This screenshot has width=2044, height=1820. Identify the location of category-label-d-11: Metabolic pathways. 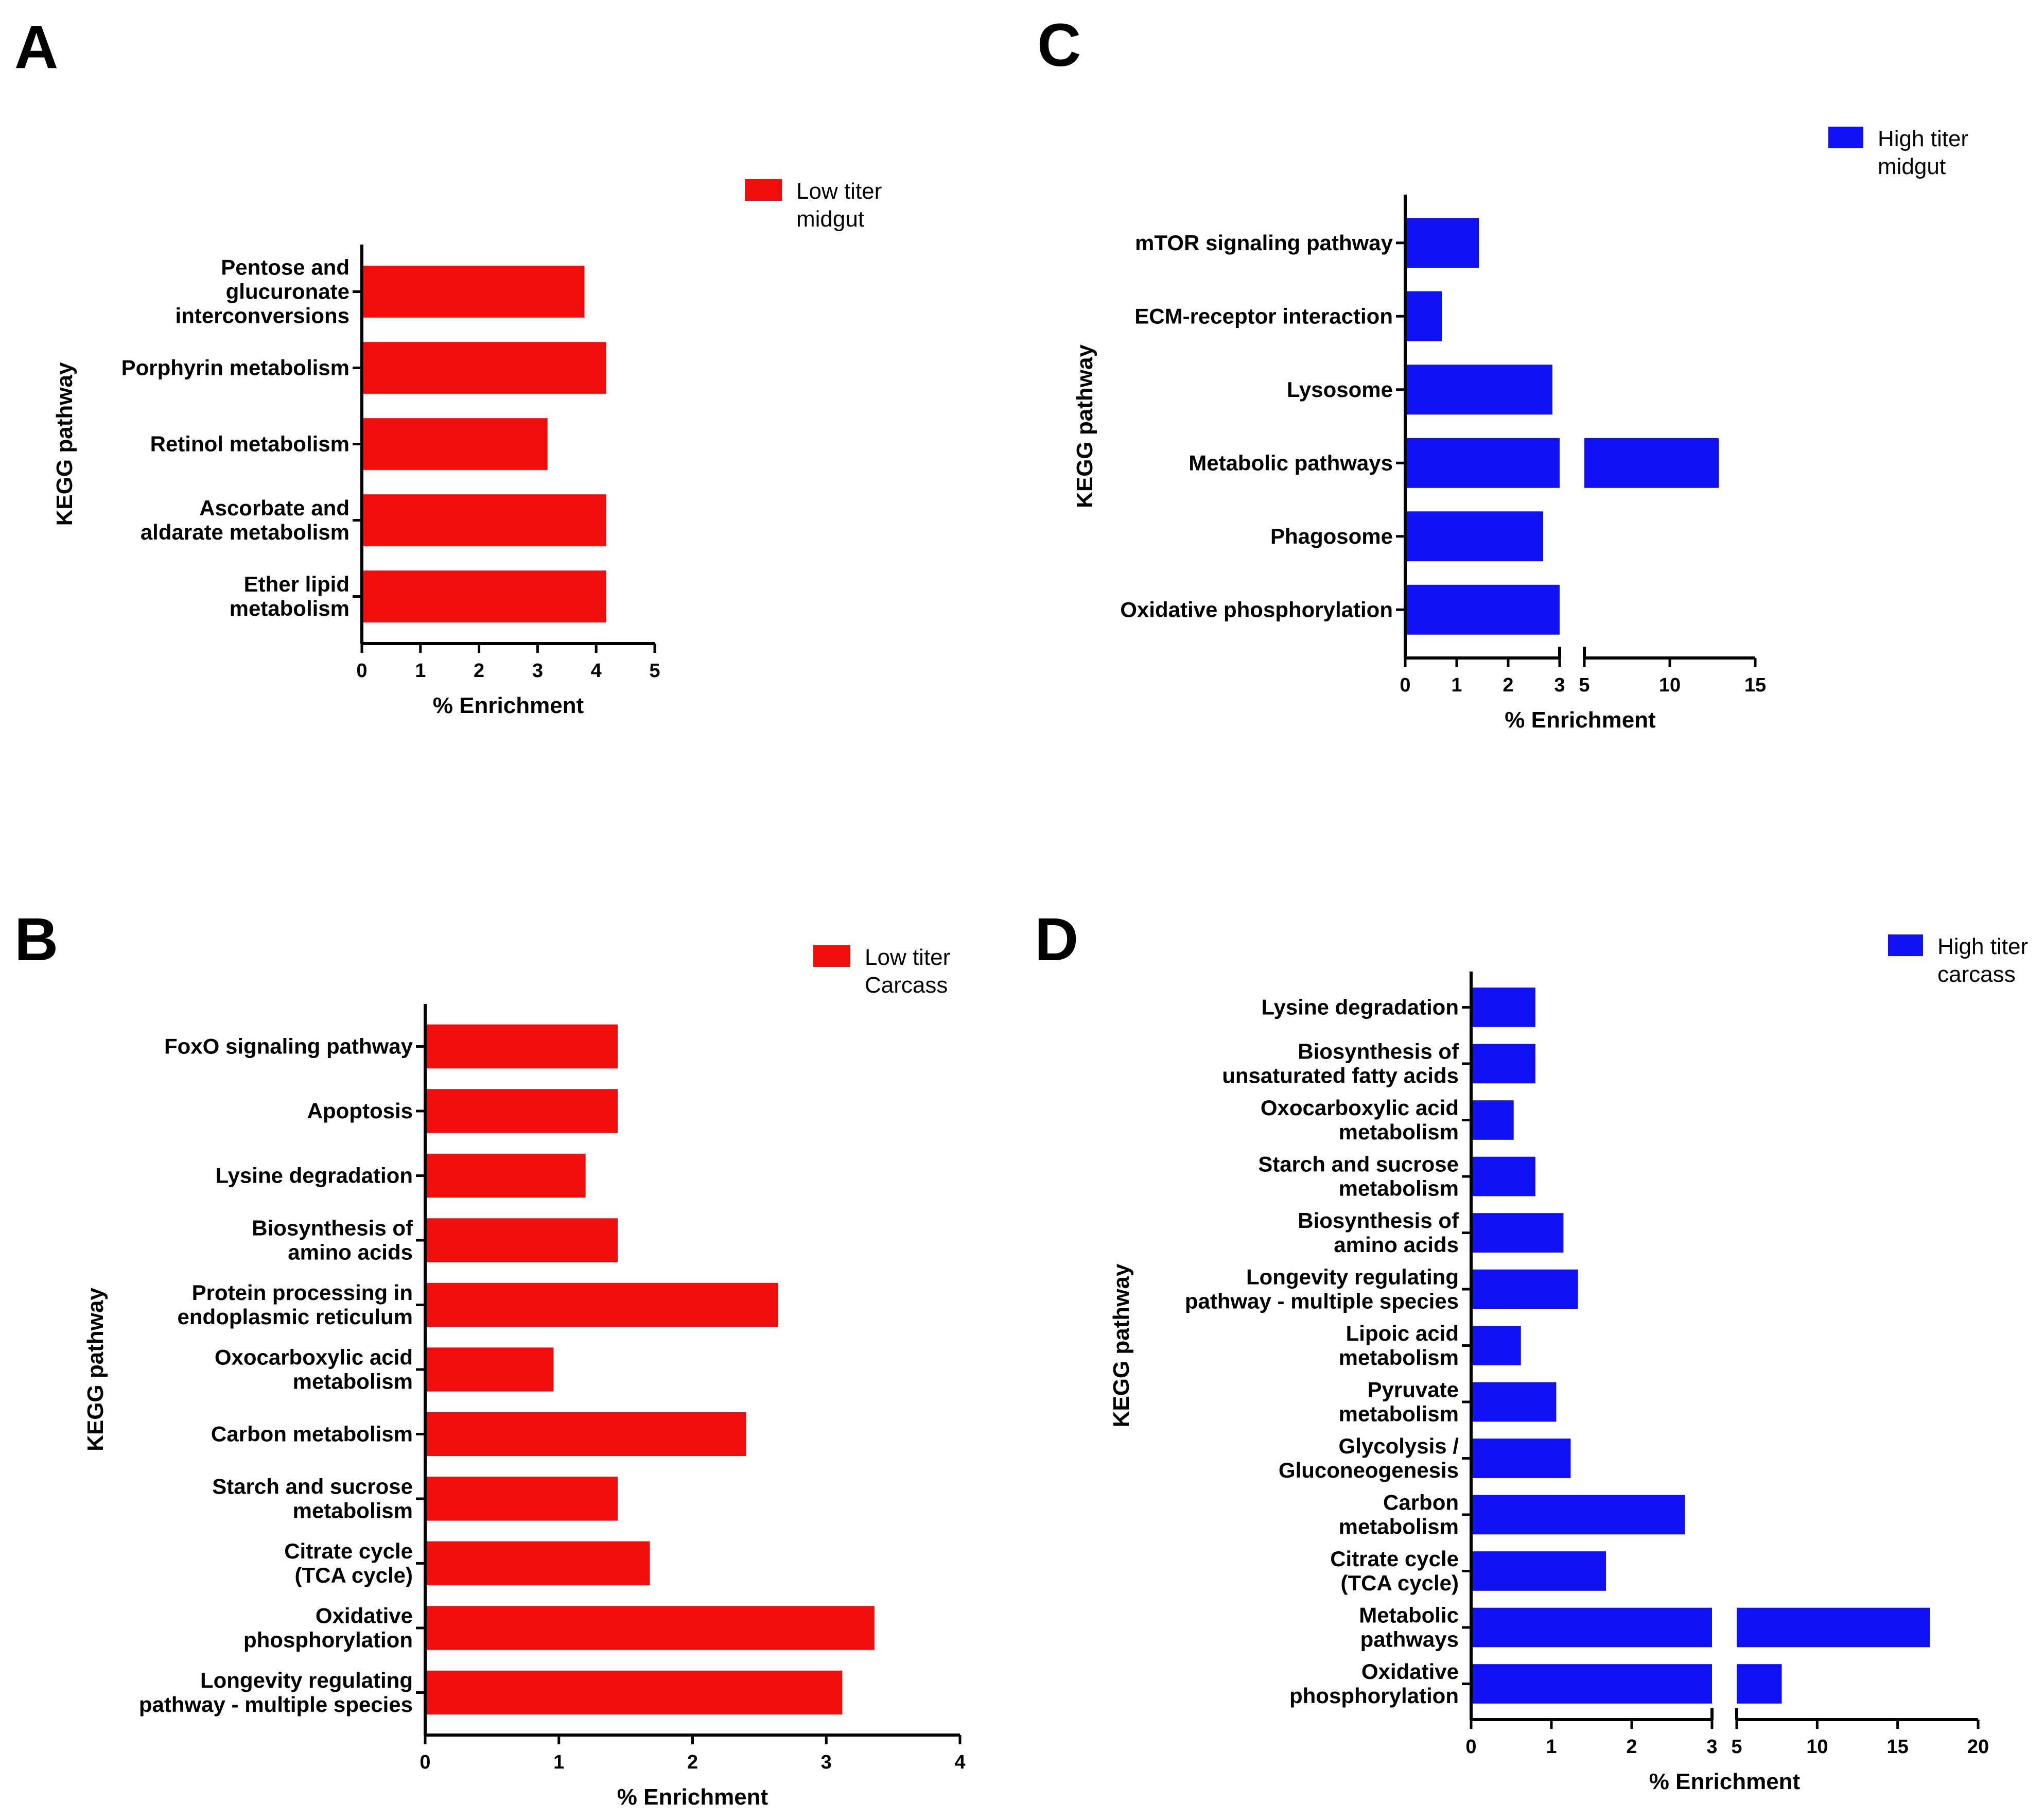
(1409, 1627).